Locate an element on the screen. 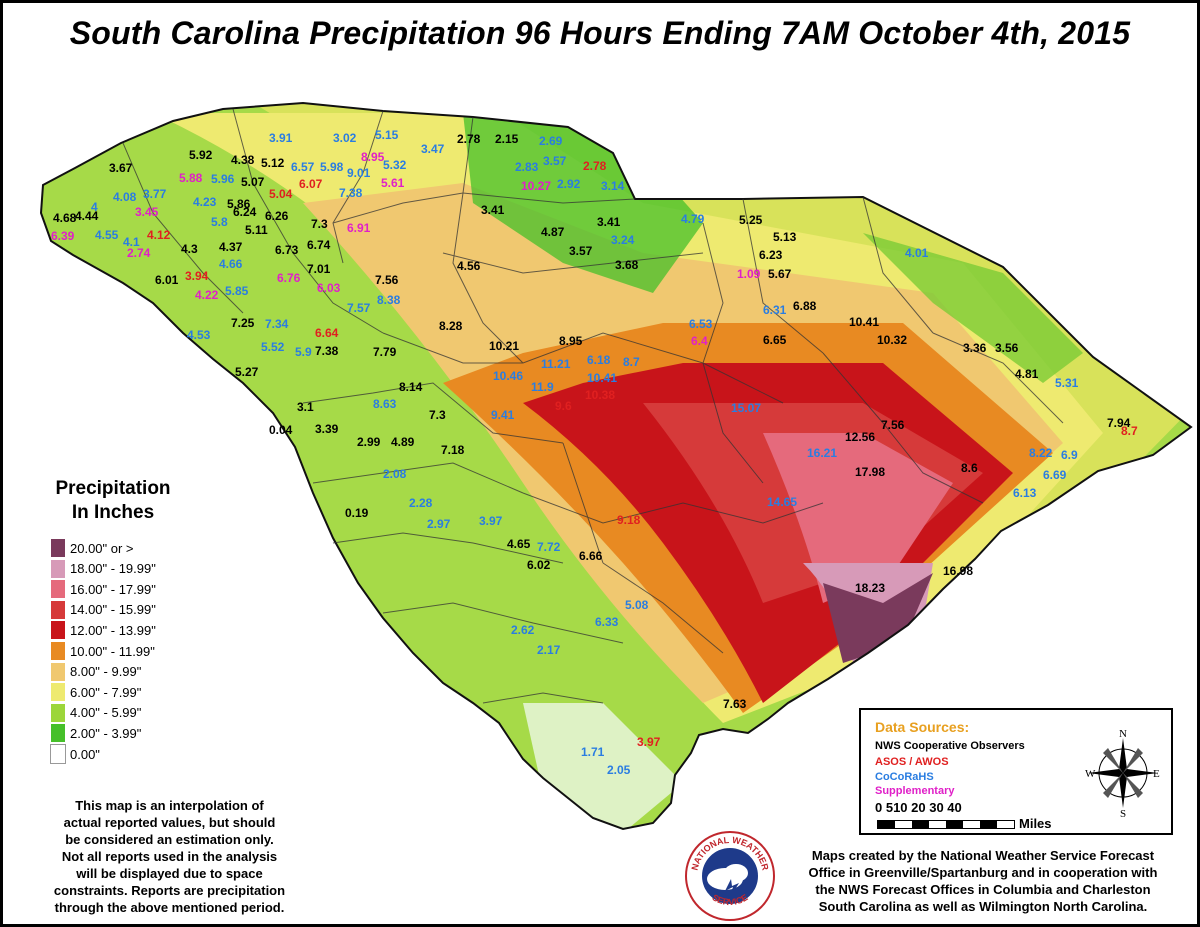  observation-value: 12.56 is located at coordinates (860, 437).